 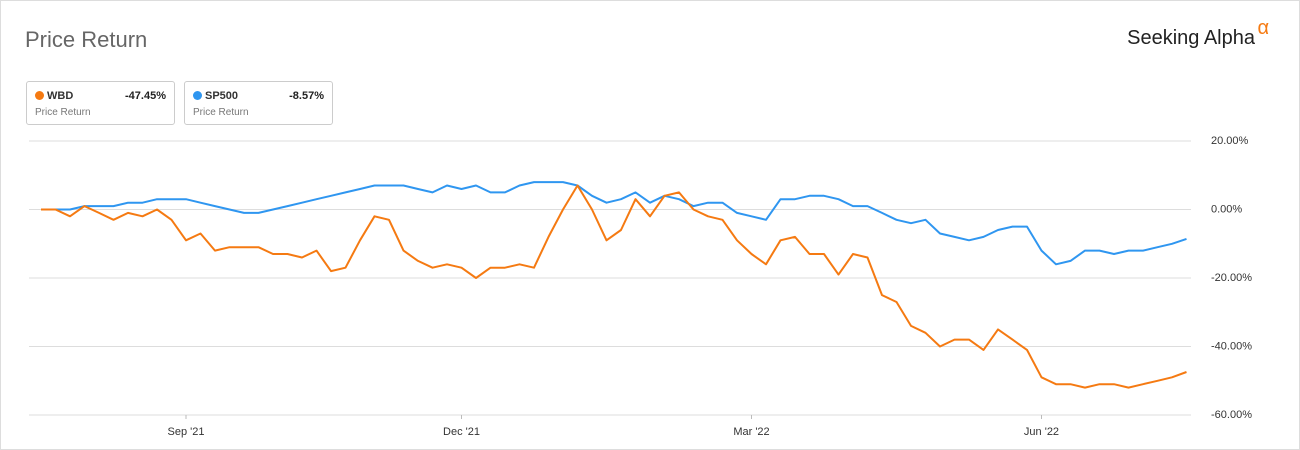 What do you see at coordinates (145, 96) in the screenshot?
I see `legend-value: -47.45%` at bounding box center [145, 96].